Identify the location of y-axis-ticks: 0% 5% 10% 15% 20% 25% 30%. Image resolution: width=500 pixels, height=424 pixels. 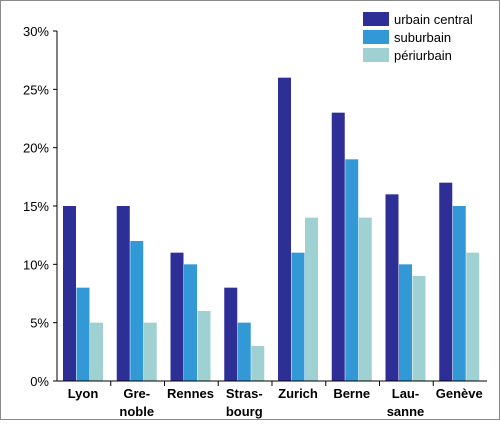
(40, 206).